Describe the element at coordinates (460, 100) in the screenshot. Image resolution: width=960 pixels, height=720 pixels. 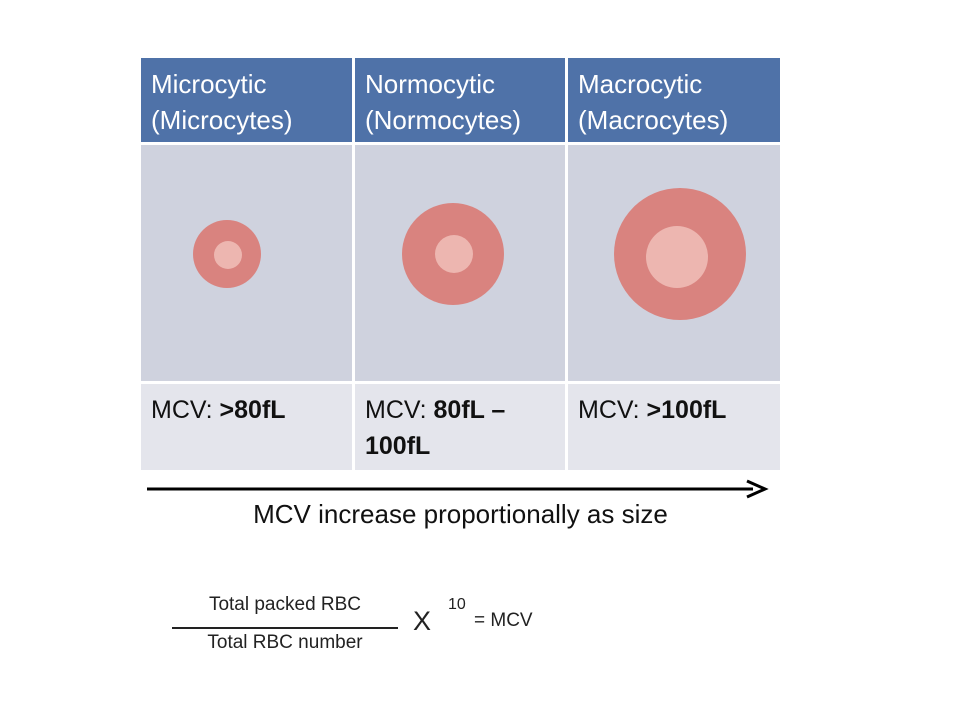
I see `header-normocytic: Normocytic (Normocytes)` at that location.